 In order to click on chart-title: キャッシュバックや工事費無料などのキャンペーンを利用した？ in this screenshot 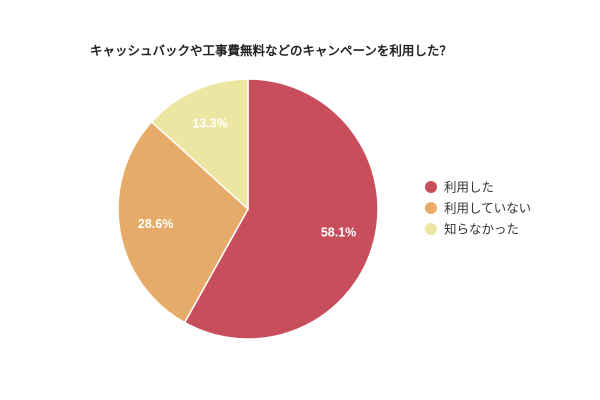, I will do `click(271, 50)`.